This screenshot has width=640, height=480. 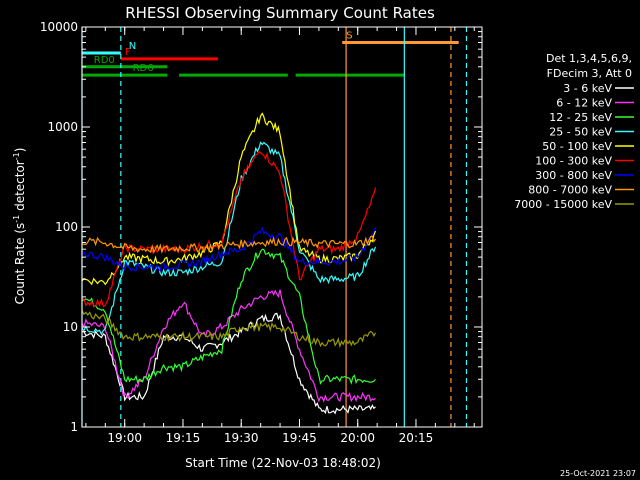 What do you see at coordinates (124, 438) in the screenshot?
I see `x-tick-label: 19:00` at bounding box center [124, 438].